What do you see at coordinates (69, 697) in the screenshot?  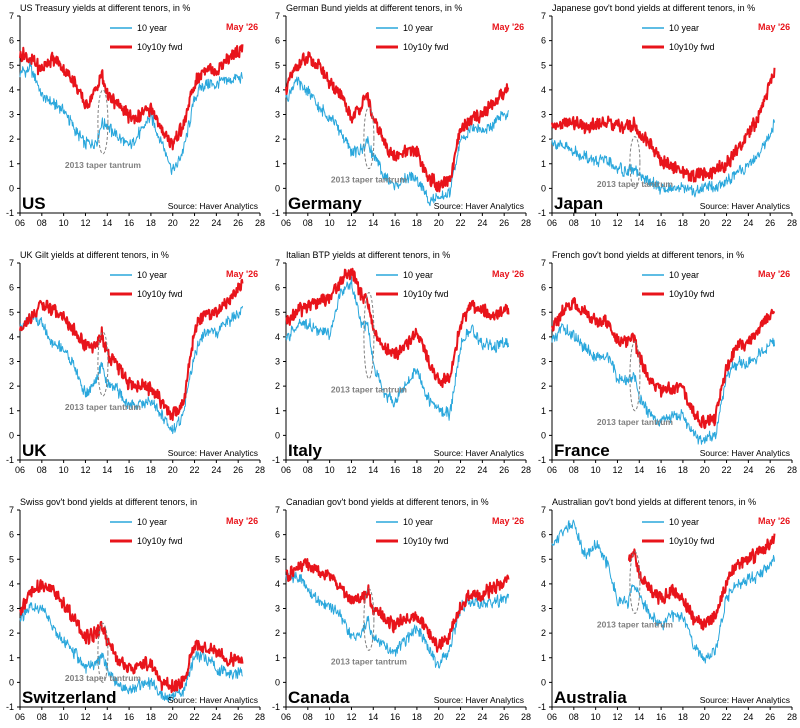 I see `country-label: Switzerland` at bounding box center [69, 697].